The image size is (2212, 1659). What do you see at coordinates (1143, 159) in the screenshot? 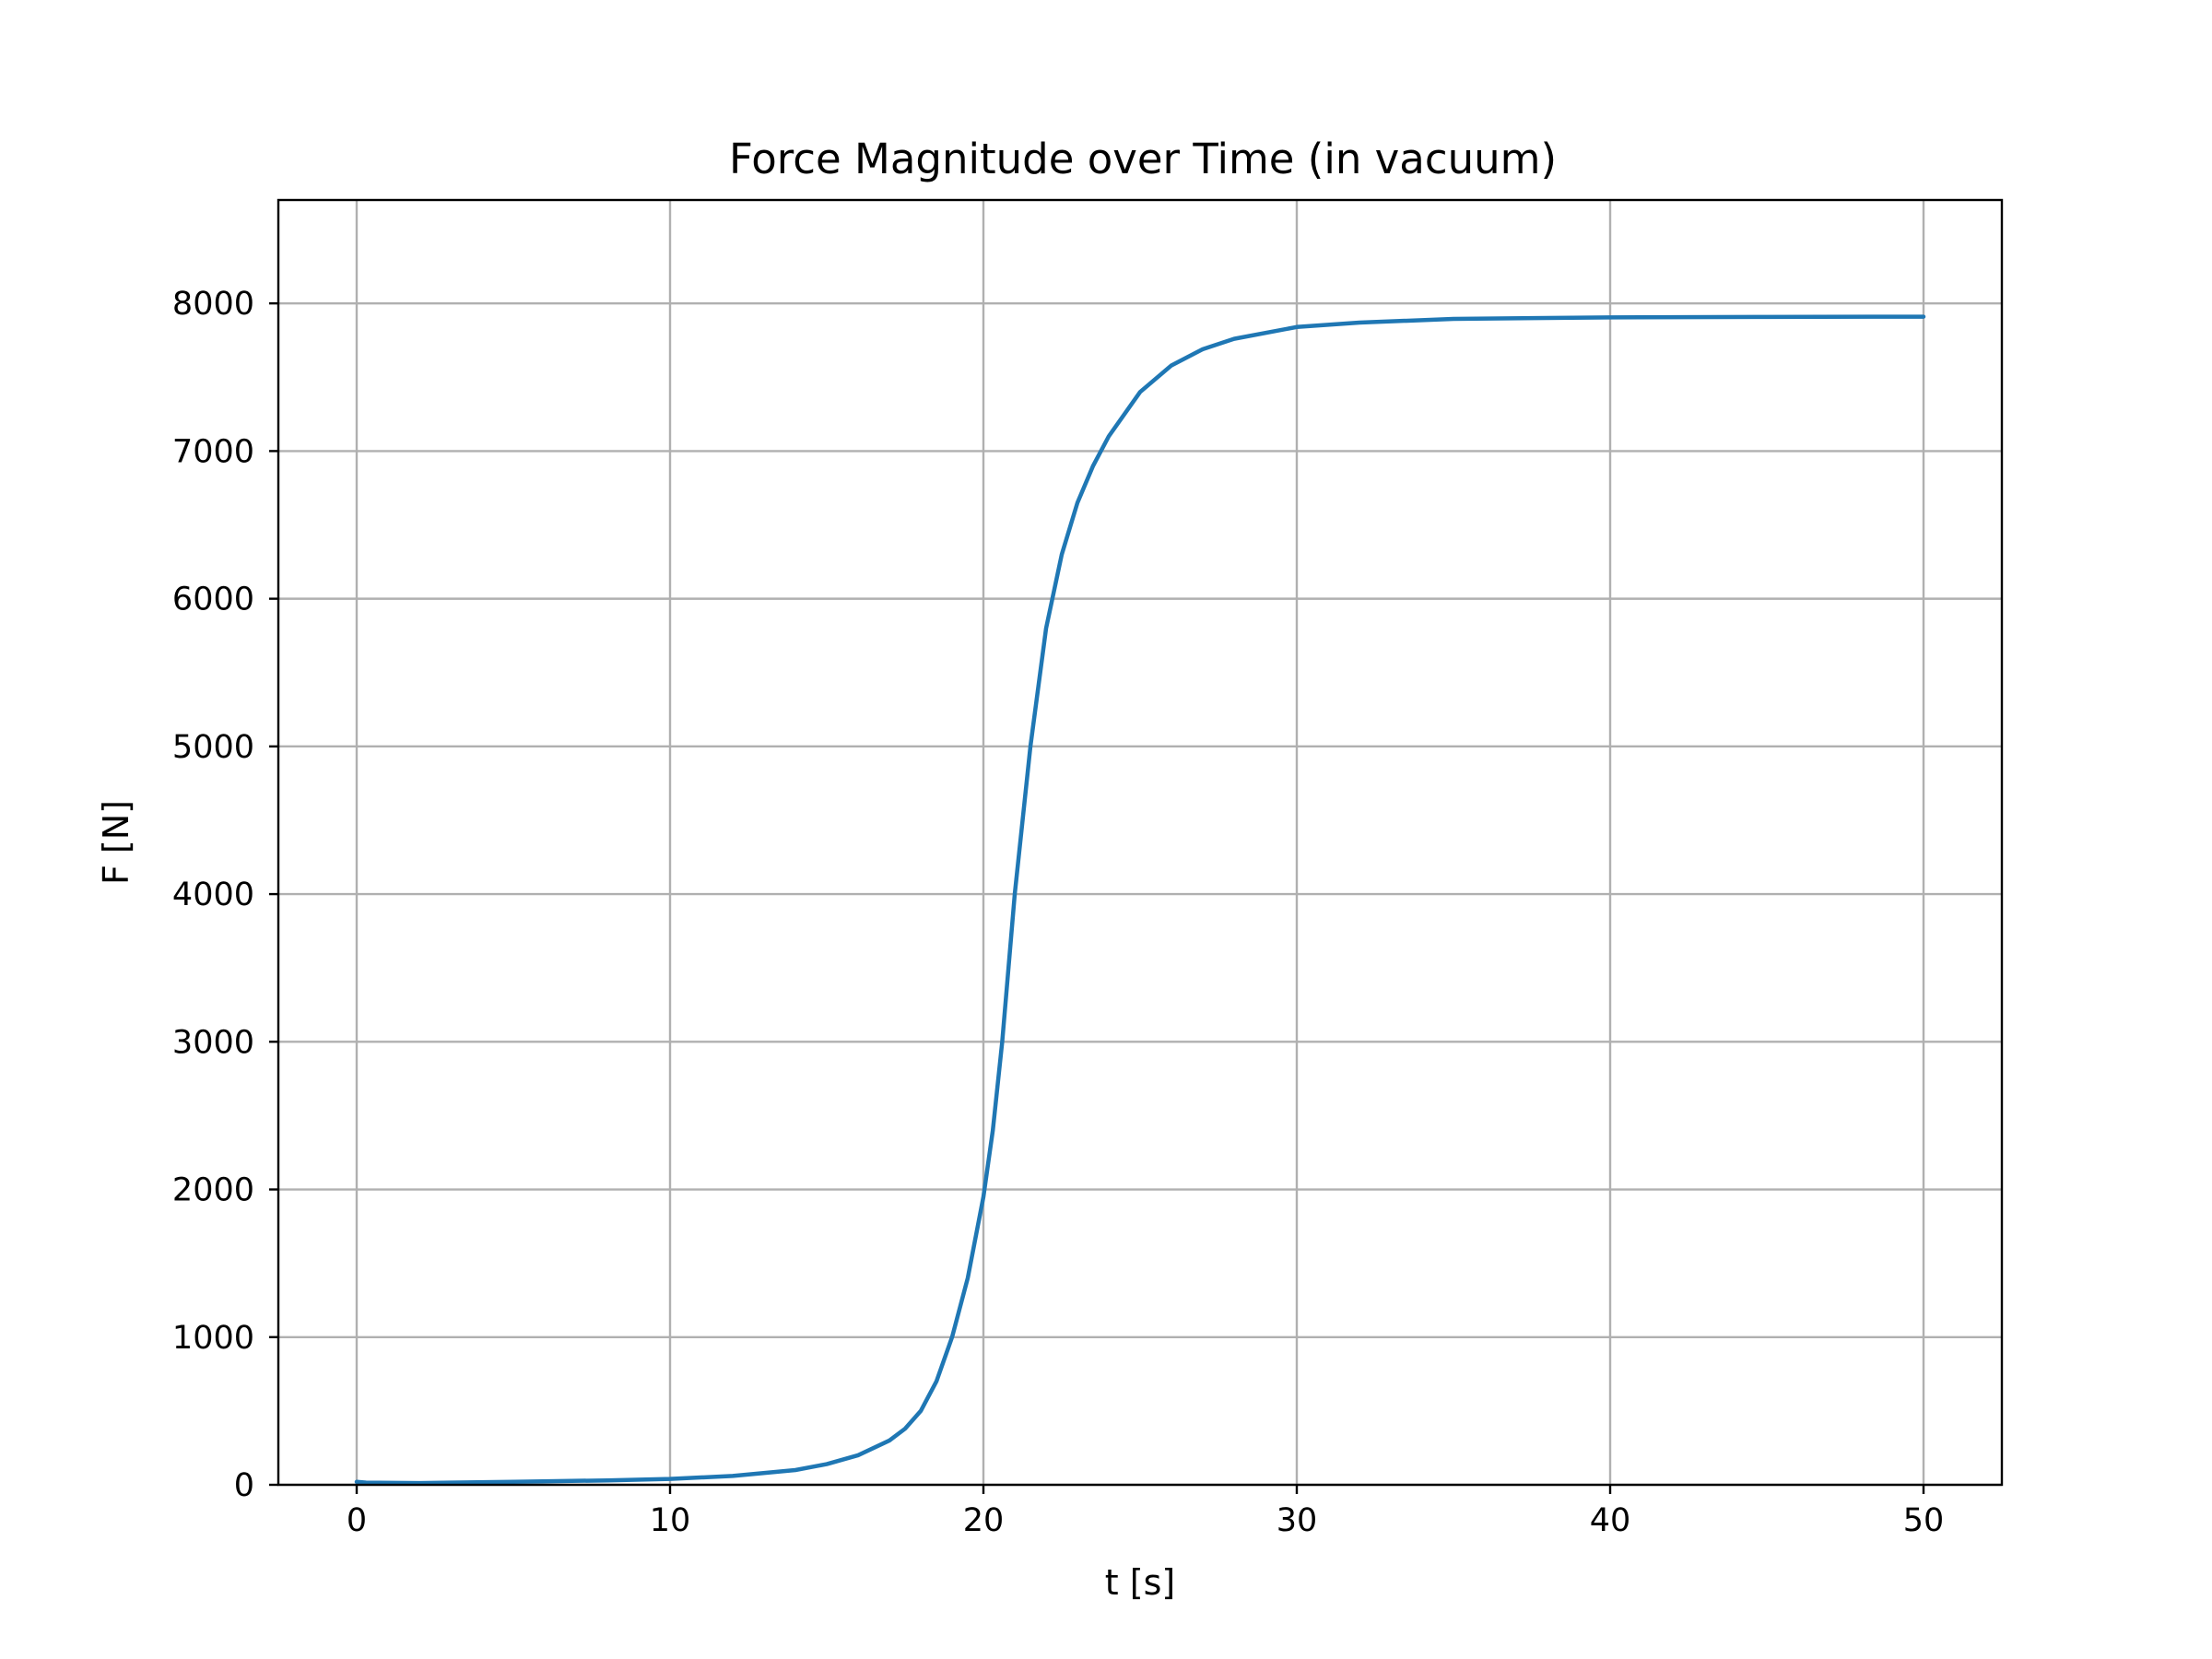
I see `chart-title: Force Magnitude over Time (in vacuum)` at bounding box center [1143, 159].